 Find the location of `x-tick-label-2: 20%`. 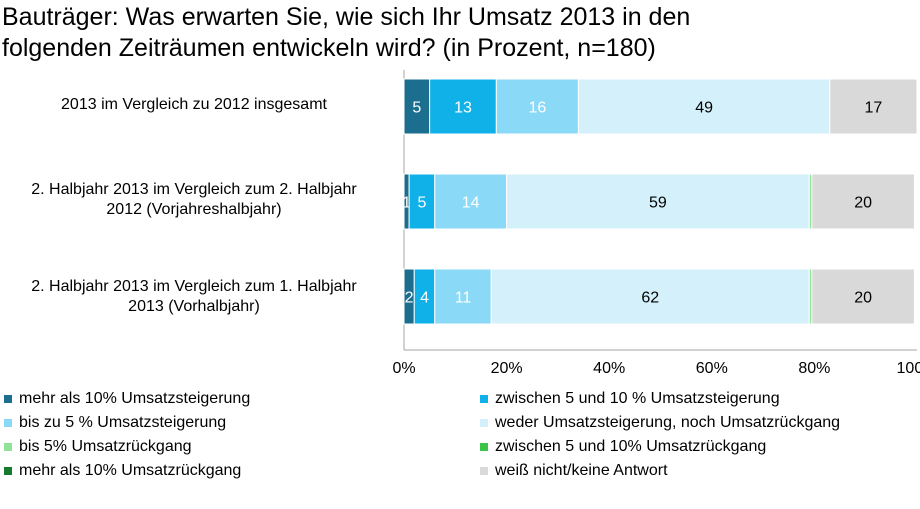

x-tick-label-2: 20% is located at coordinates (507, 368).